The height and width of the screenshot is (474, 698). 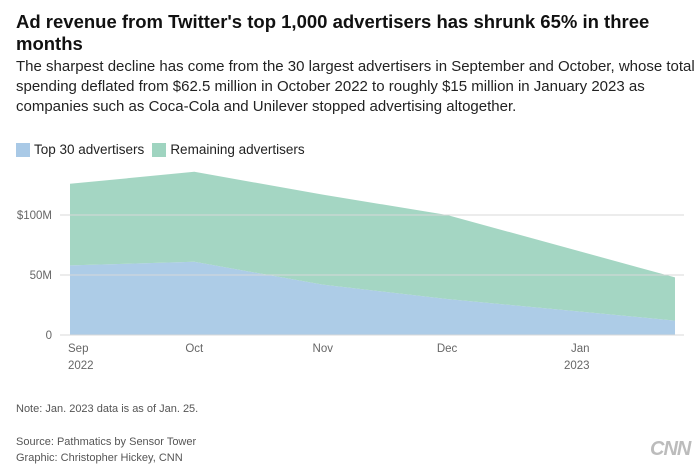 What do you see at coordinates (237, 149) in the screenshot?
I see `legend-label-remaining: Remaining advertisers` at bounding box center [237, 149].